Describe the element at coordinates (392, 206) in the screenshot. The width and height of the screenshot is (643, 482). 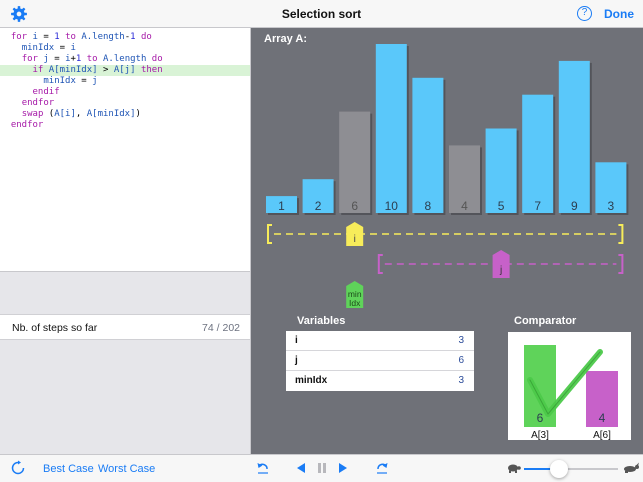
I see `array-bar-value: 10` at that location.